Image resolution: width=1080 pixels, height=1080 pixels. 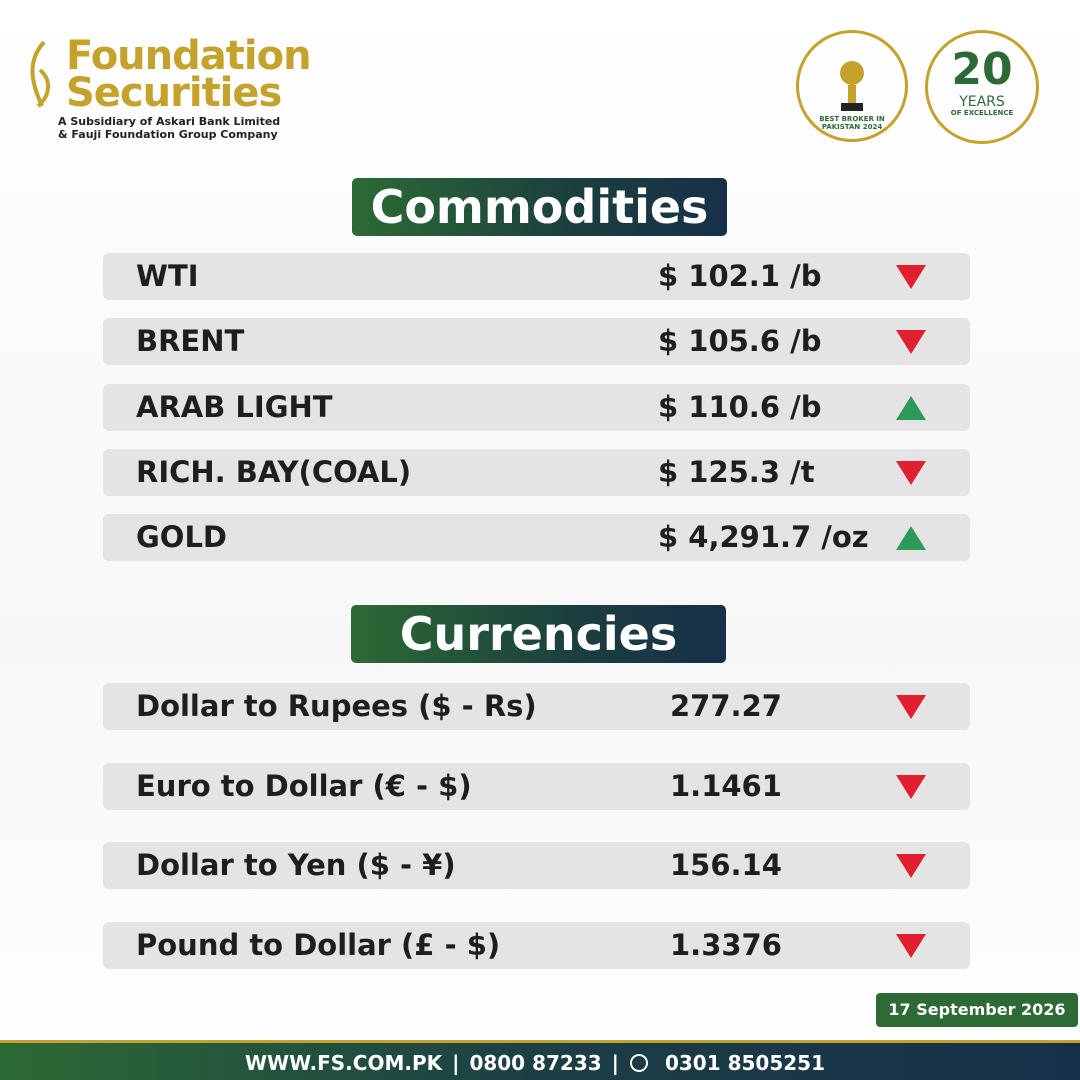 I want to click on award-text: BEST BROKER IN PAKISTAN 2024, so click(x=852, y=123).